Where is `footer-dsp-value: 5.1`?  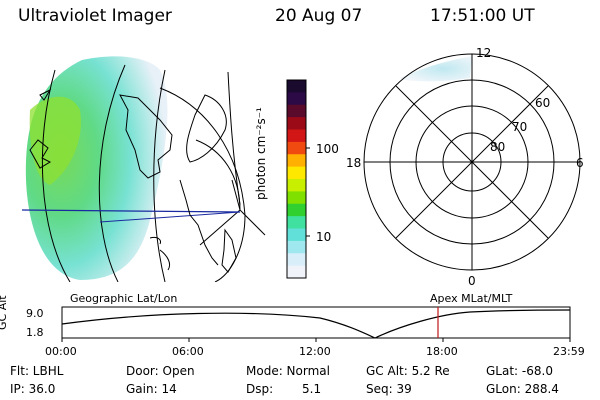 footer-dsp-value: 5.1 is located at coordinates (312, 389).